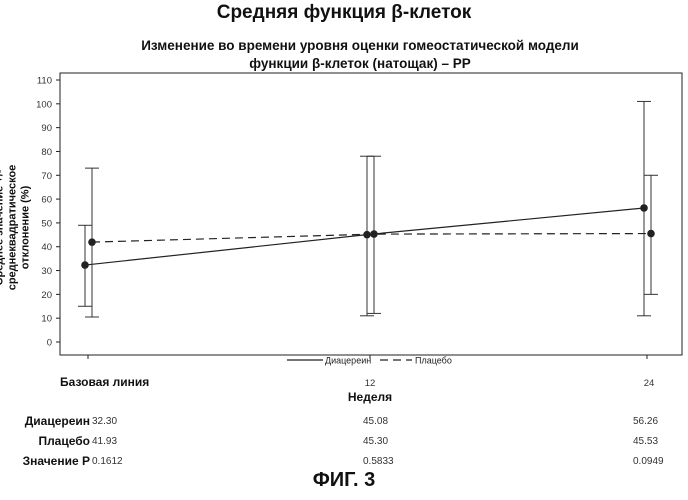  I want to click on table-cell: 45.08, so click(375, 421).